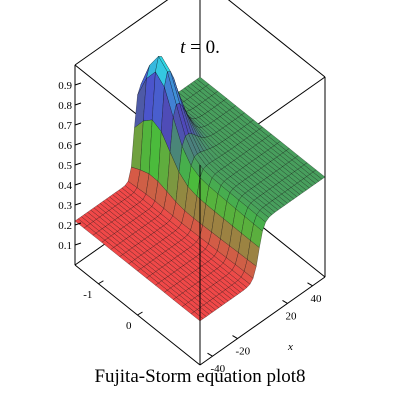 The image size is (400, 400). What do you see at coordinates (65, 106) in the screenshot?
I see `z-tick-label: 0.8` at bounding box center [65, 106].